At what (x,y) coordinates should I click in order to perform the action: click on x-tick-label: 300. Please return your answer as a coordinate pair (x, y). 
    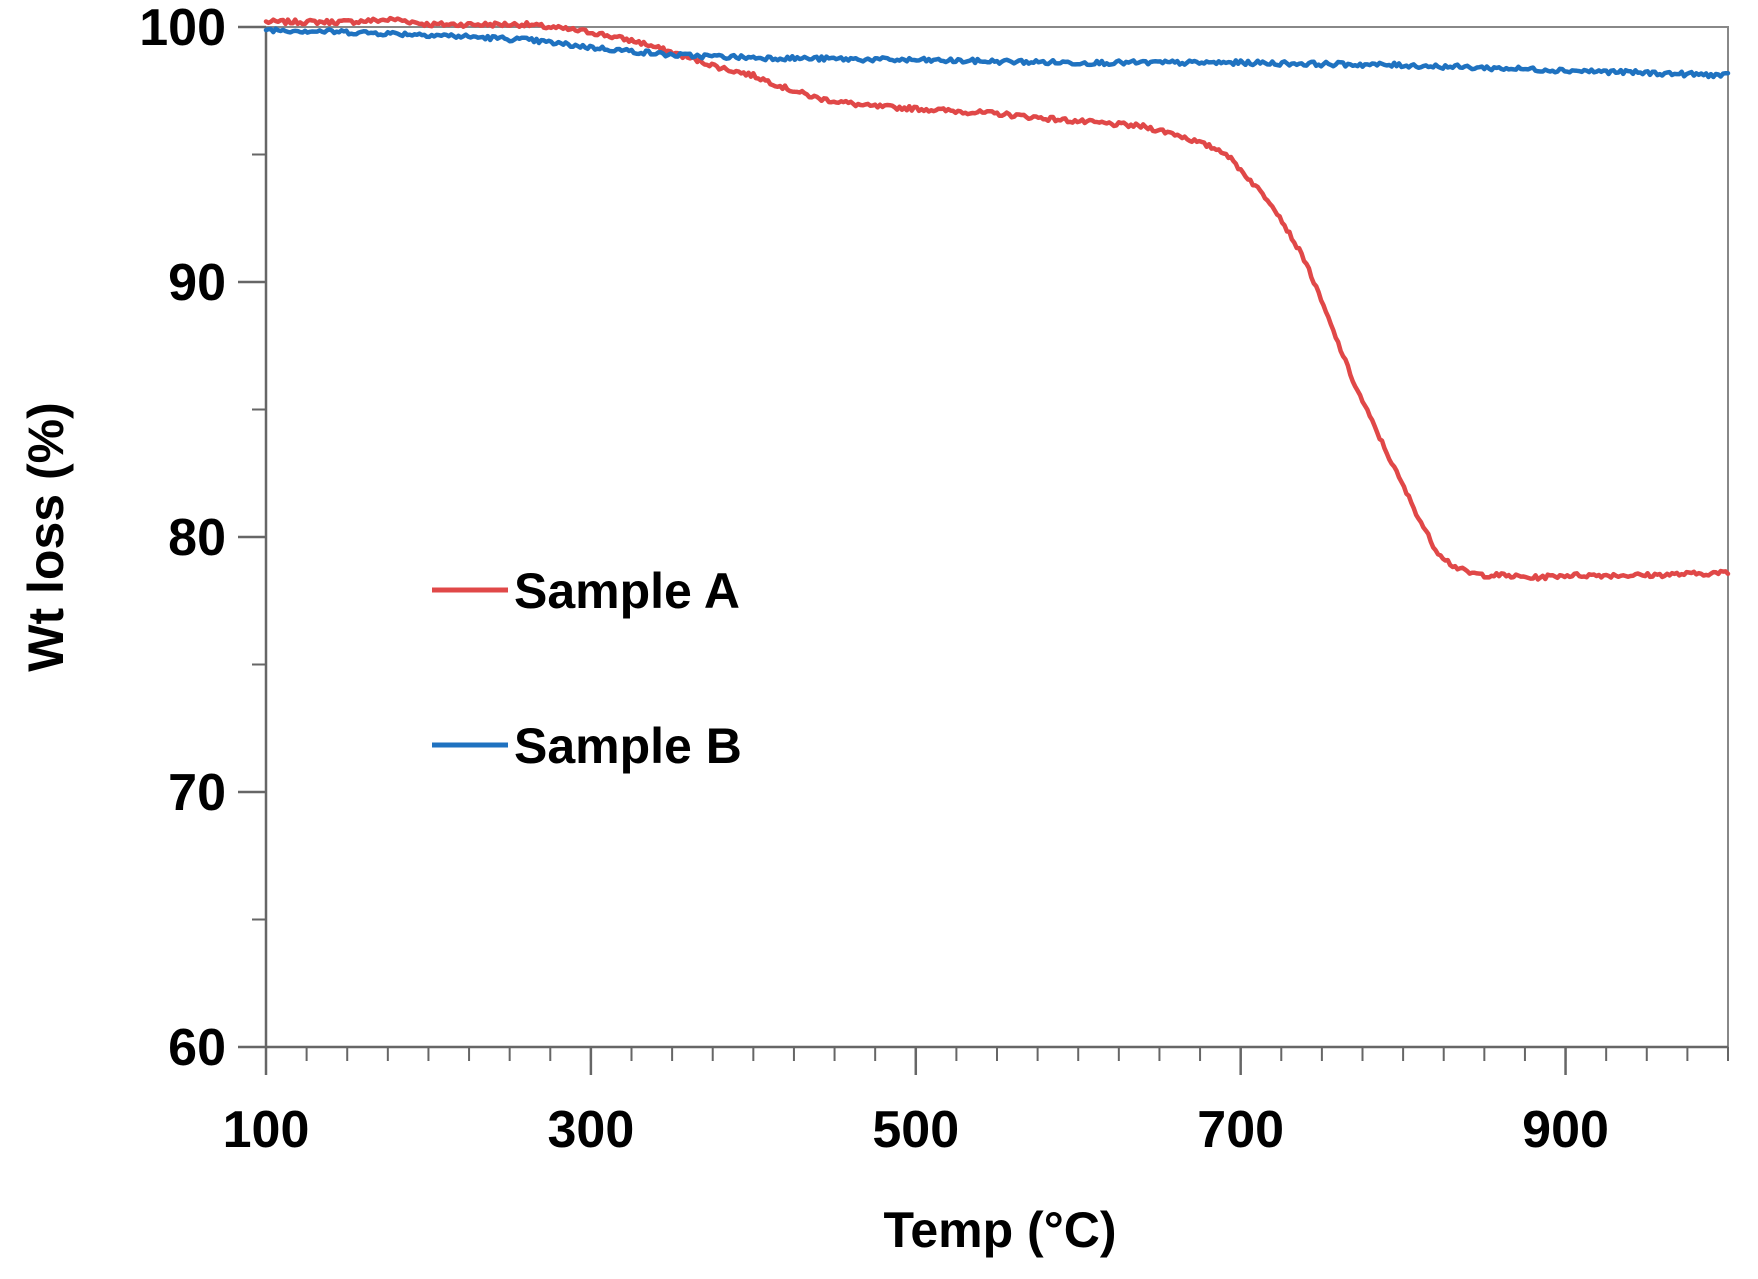
    Looking at the image, I should click on (591, 1130).